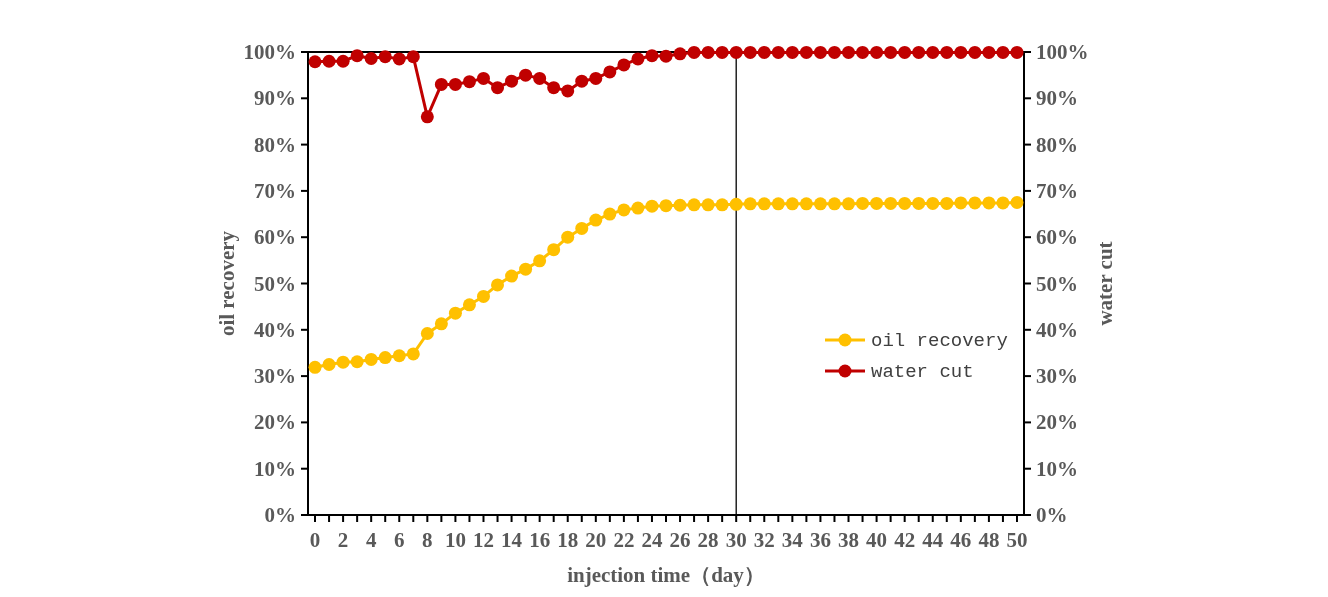 The image size is (1328, 597). What do you see at coordinates (455, 540) in the screenshot?
I see `x-tick-label: 10` at bounding box center [455, 540].